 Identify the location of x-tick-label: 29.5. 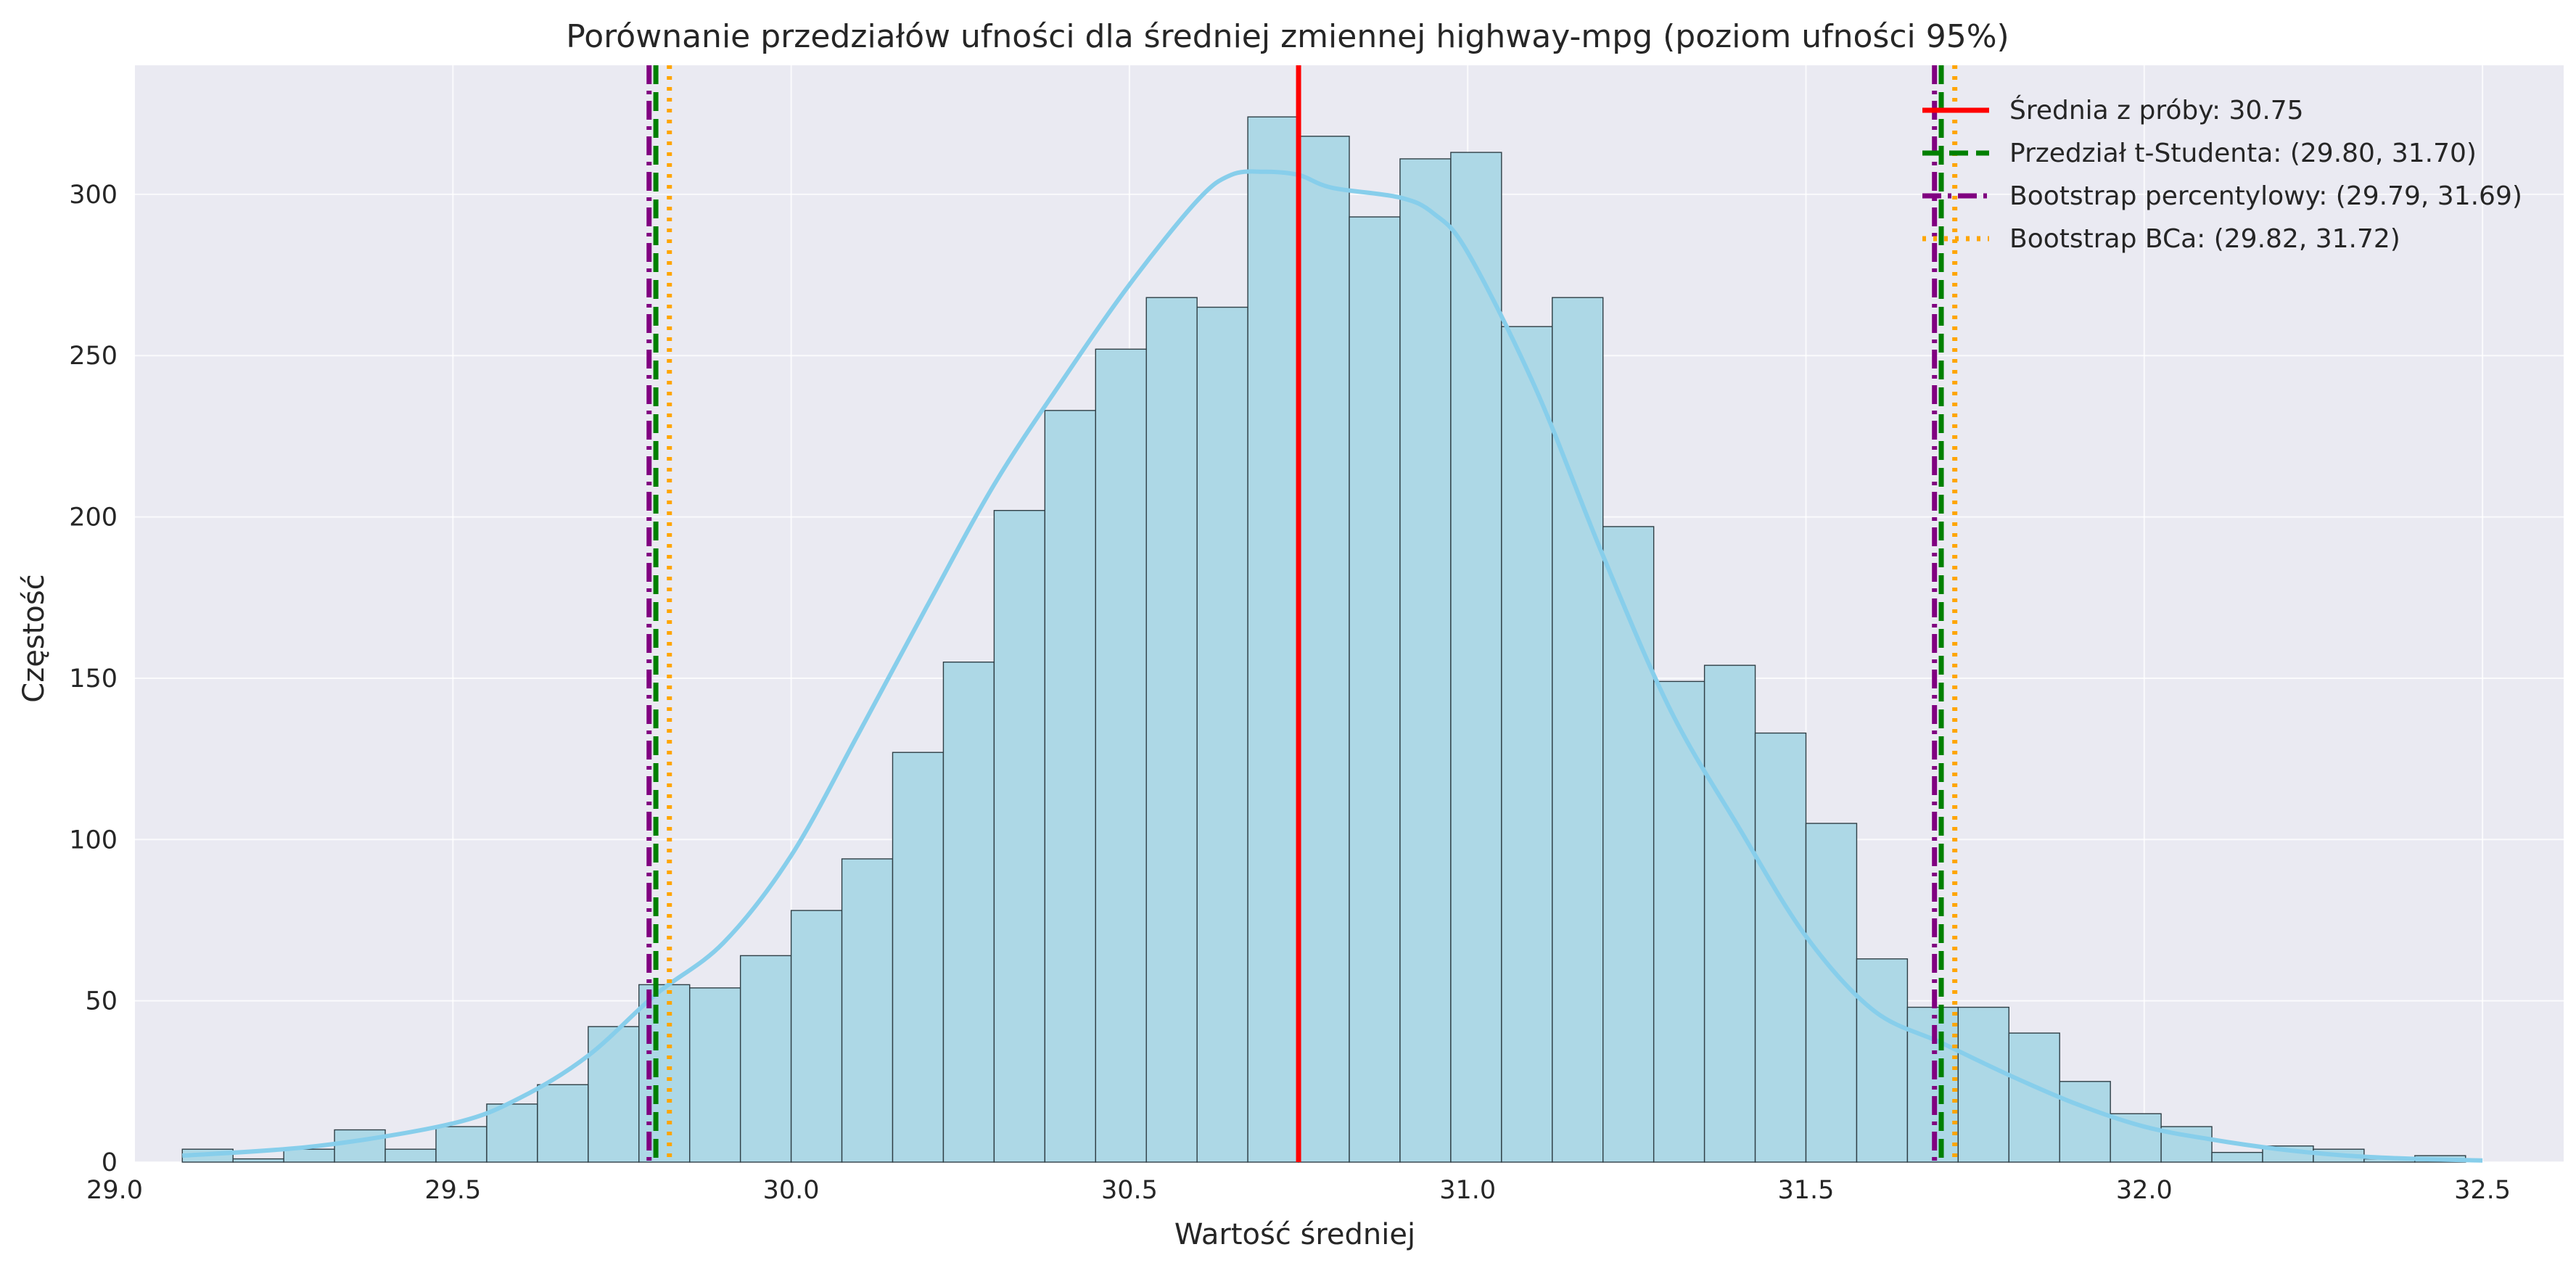
(452, 1190).